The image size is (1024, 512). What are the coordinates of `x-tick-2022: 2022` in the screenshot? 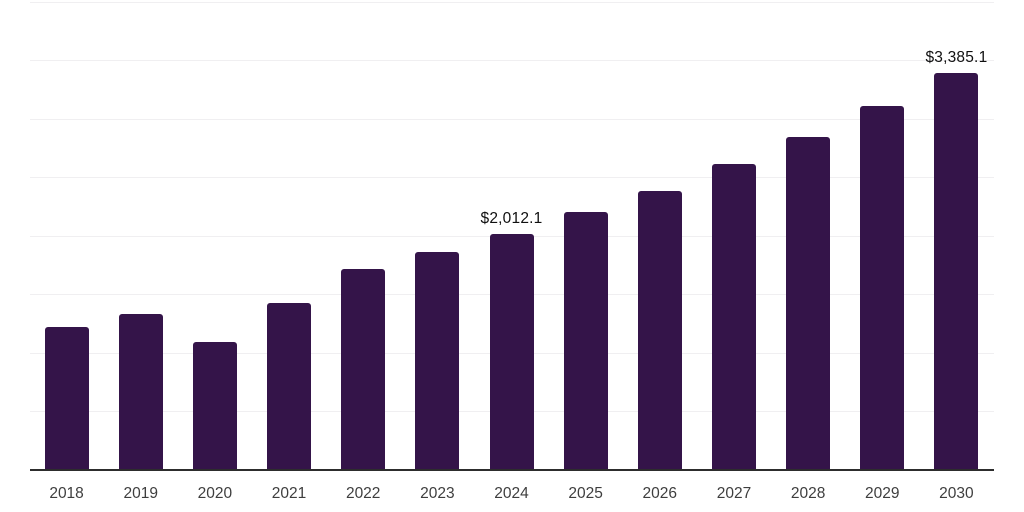 It's located at (363, 493).